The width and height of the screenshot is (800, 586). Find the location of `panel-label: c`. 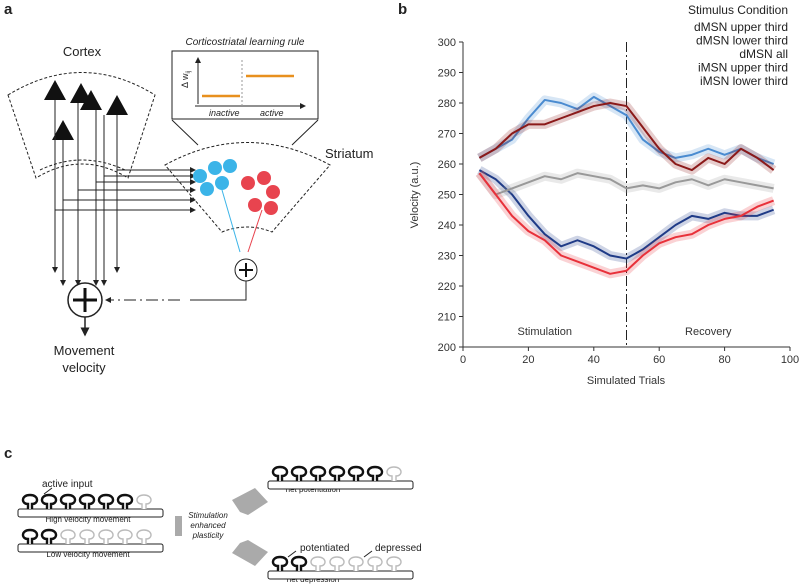

panel-label: c is located at coordinates (8, 453).